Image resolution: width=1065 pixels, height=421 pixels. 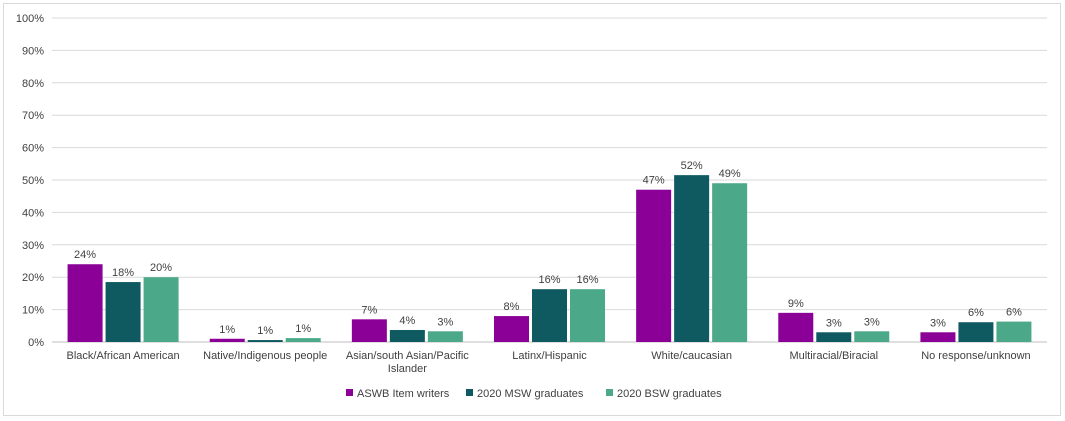 What do you see at coordinates (33, 84) in the screenshot?
I see `y-tick-label: 80%` at bounding box center [33, 84].